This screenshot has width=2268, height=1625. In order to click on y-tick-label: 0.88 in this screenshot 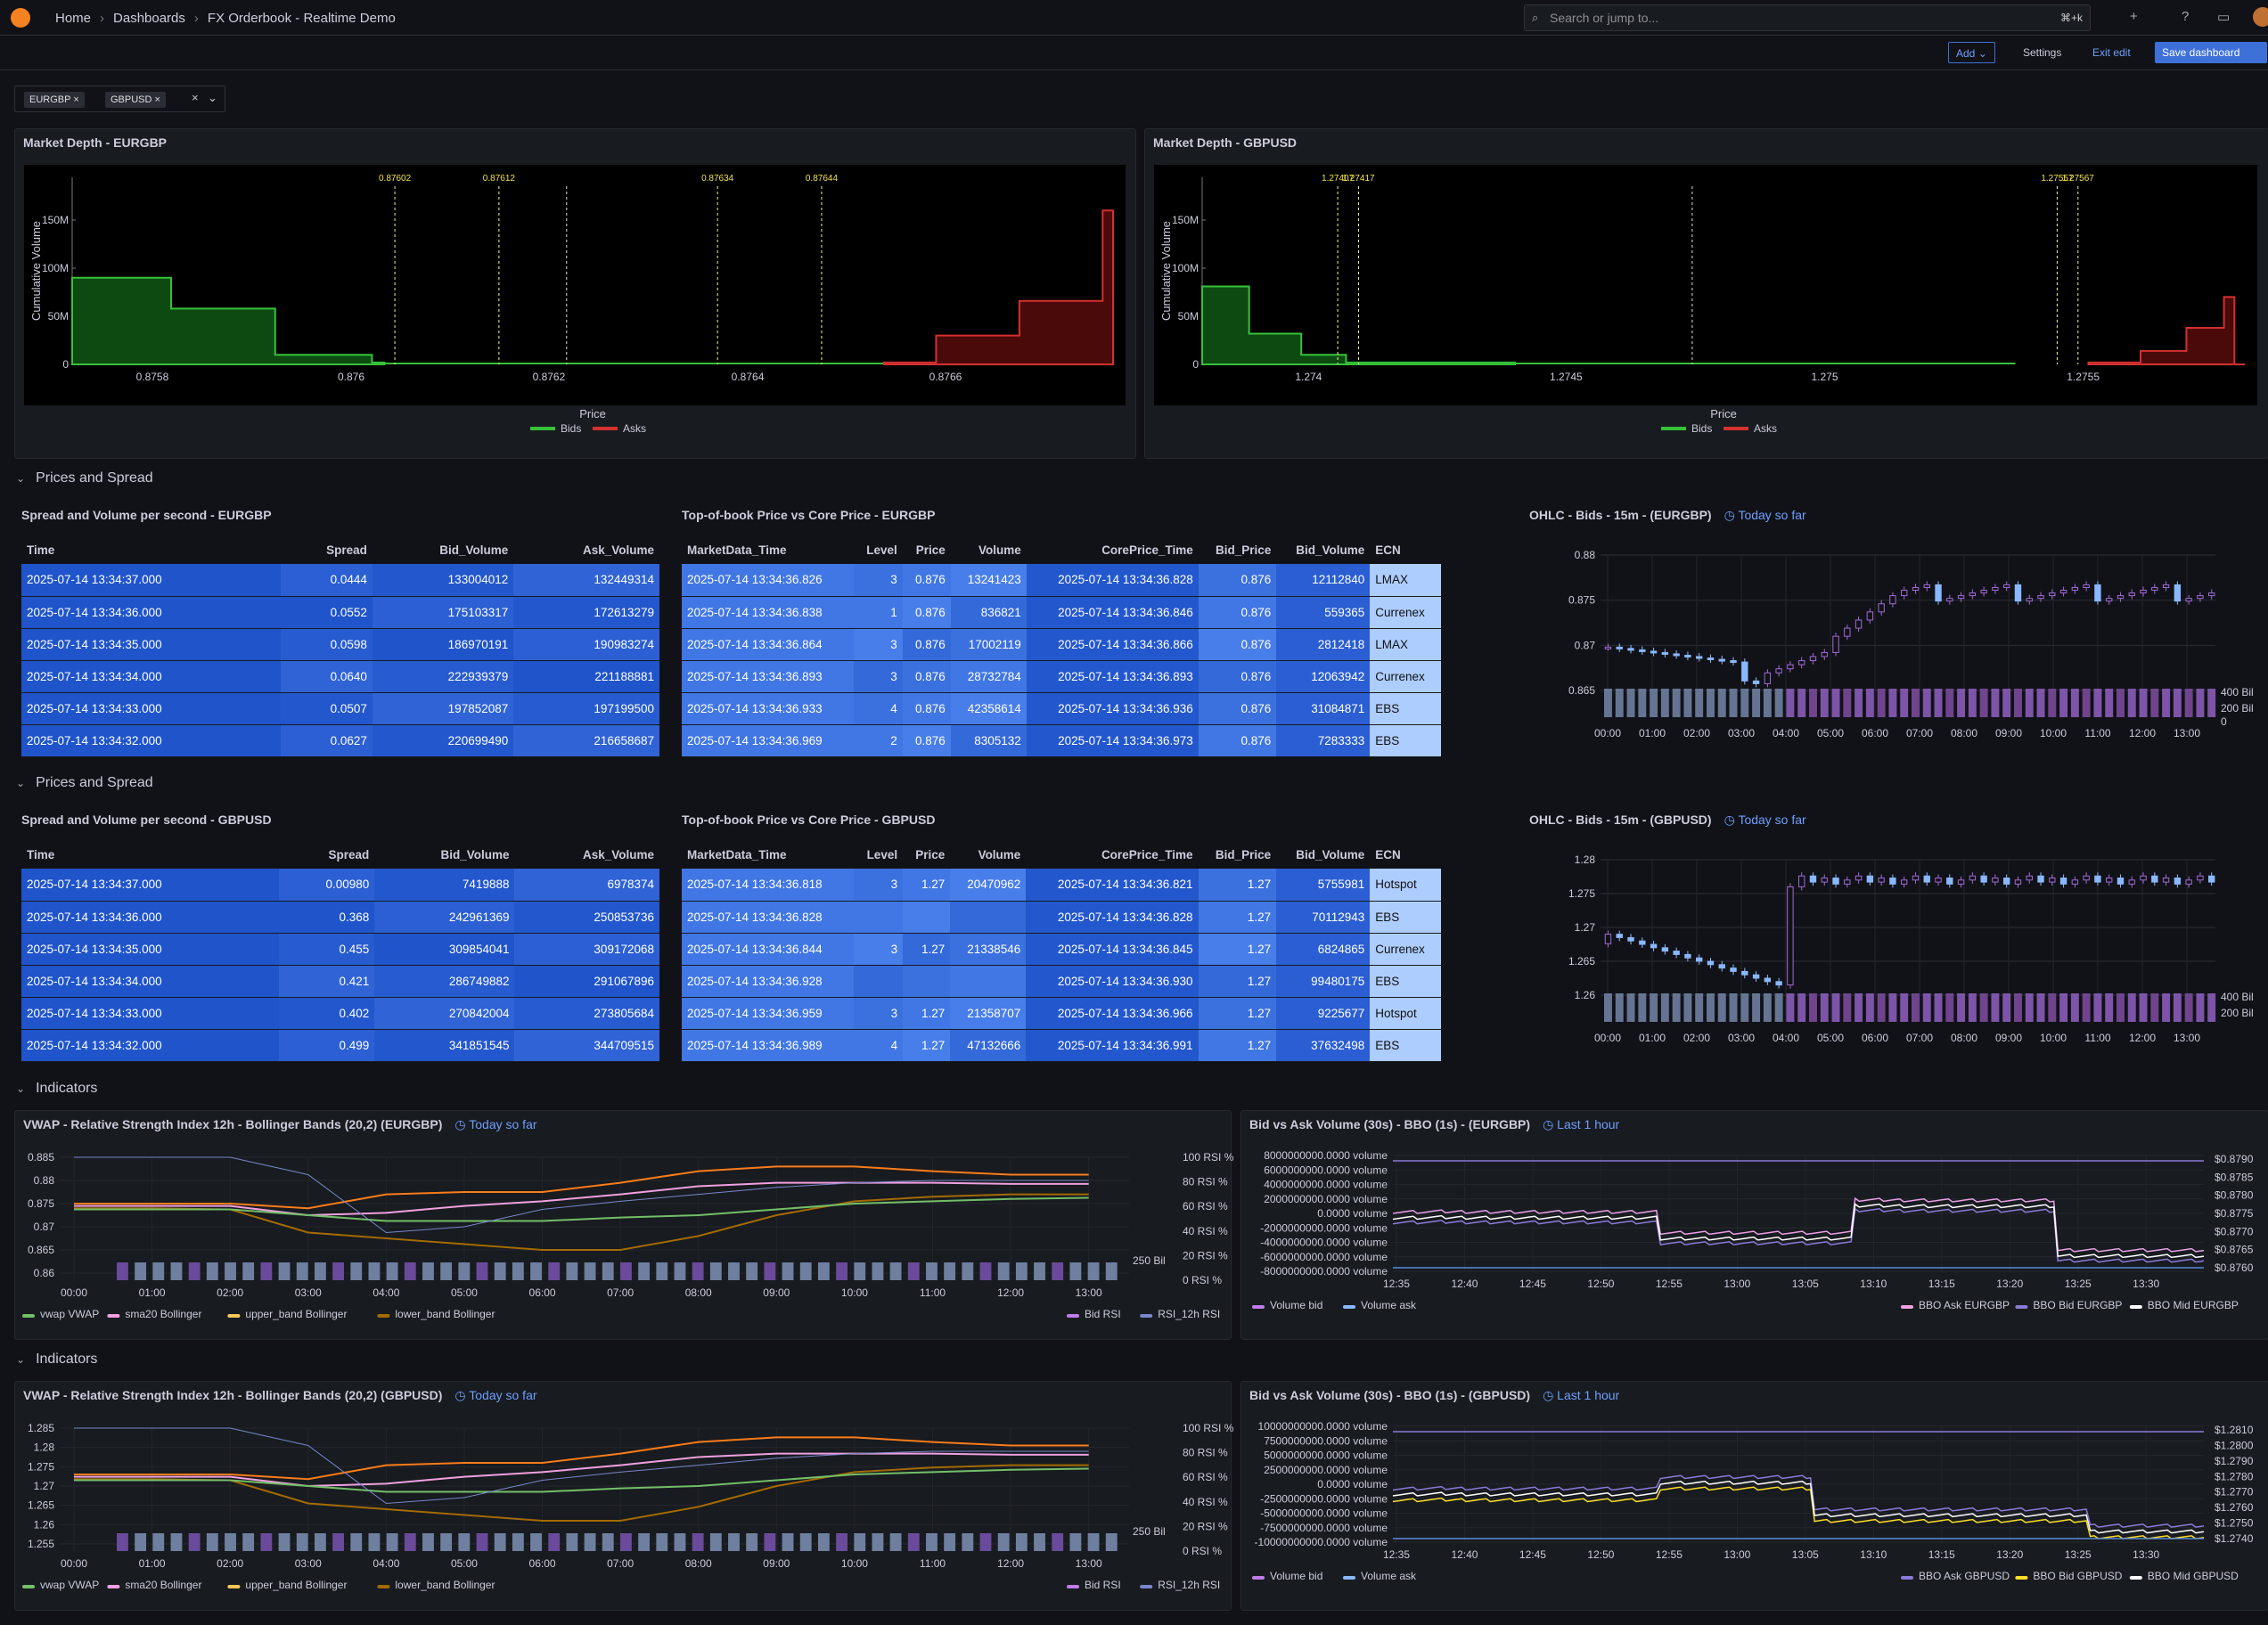, I will do `click(1585, 555)`.